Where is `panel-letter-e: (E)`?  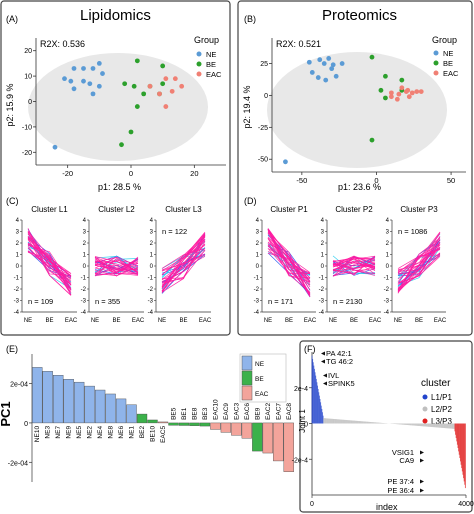 panel-letter-e: (E) is located at coordinates (12, 349).